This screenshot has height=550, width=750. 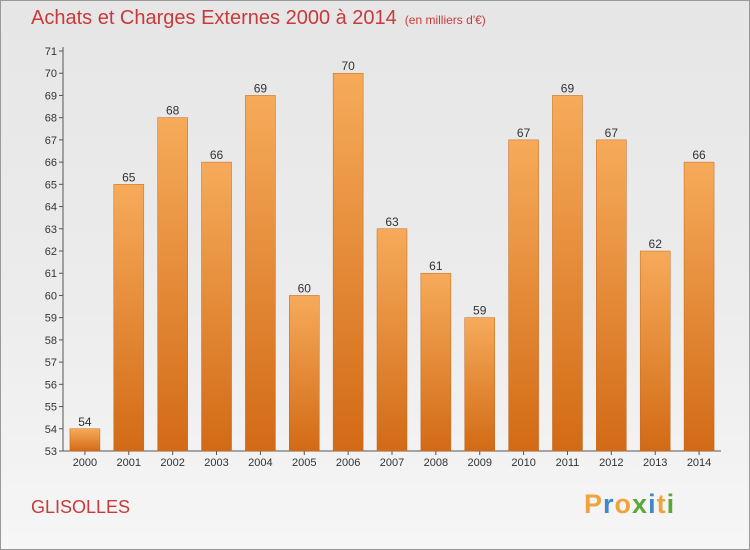 I want to click on y-tick-label: 64, so click(x=51, y=208).